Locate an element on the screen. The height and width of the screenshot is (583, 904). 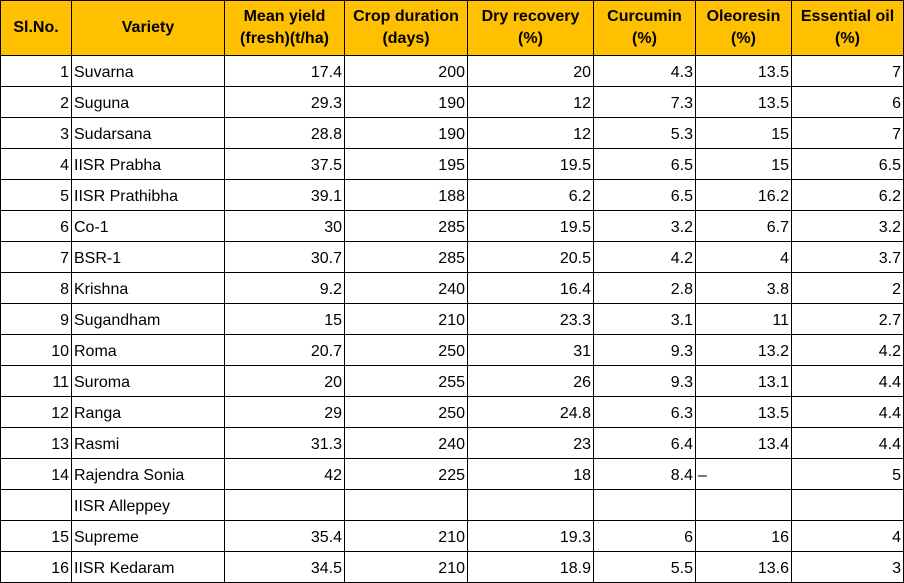
cell-oleoresin: 13.1 is located at coordinates (743, 381).